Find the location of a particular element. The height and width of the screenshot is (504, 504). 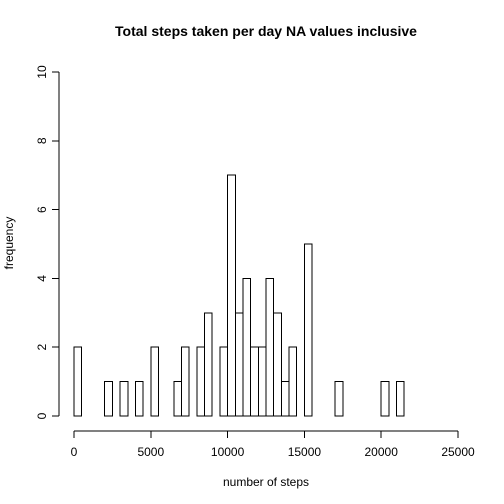

x-axis-label: number of steps is located at coordinates (266, 482).